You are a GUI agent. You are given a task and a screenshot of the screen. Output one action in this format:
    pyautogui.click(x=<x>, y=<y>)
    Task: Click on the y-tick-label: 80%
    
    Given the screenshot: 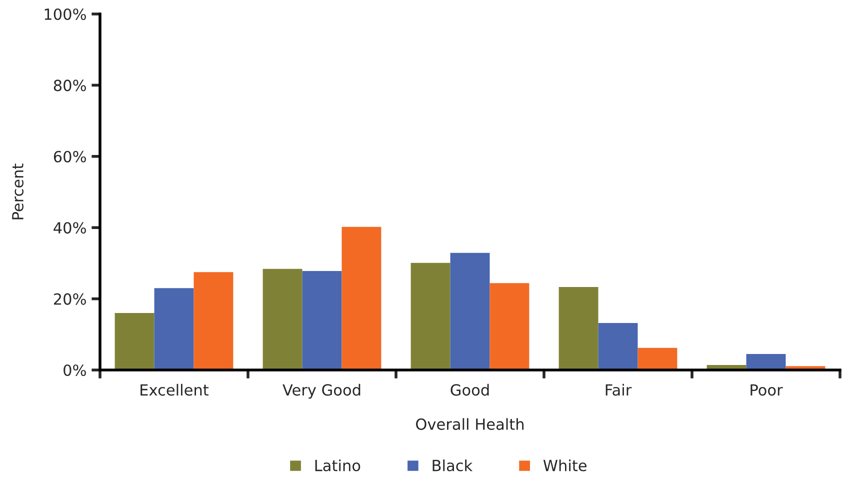 What is the action you would take?
    pyautogui.click(x=70, y=86)
    